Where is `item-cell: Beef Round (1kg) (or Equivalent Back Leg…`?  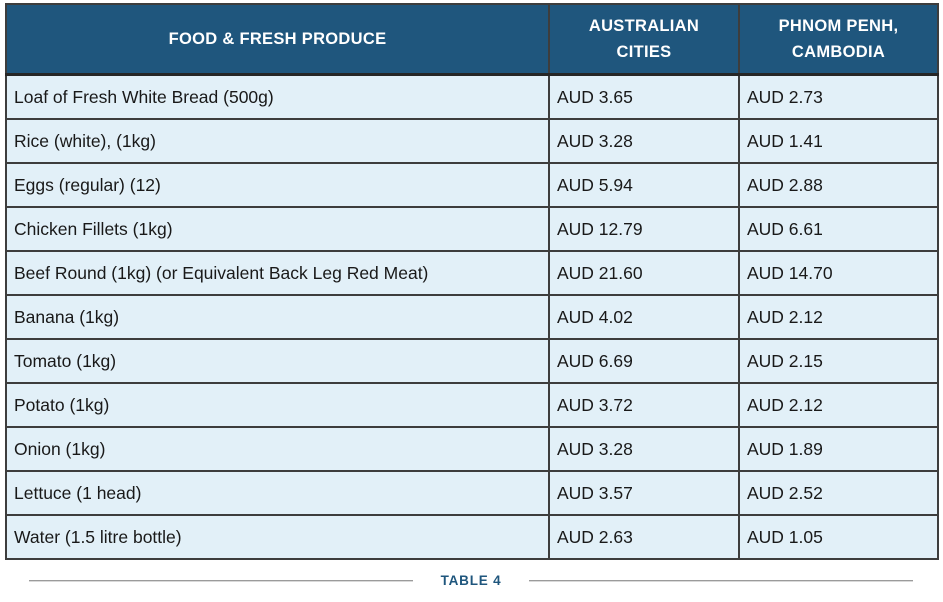
item-cell: Beef Round (1kg) (or Equivalent Back Leg… is located at coordinates (277, 273).